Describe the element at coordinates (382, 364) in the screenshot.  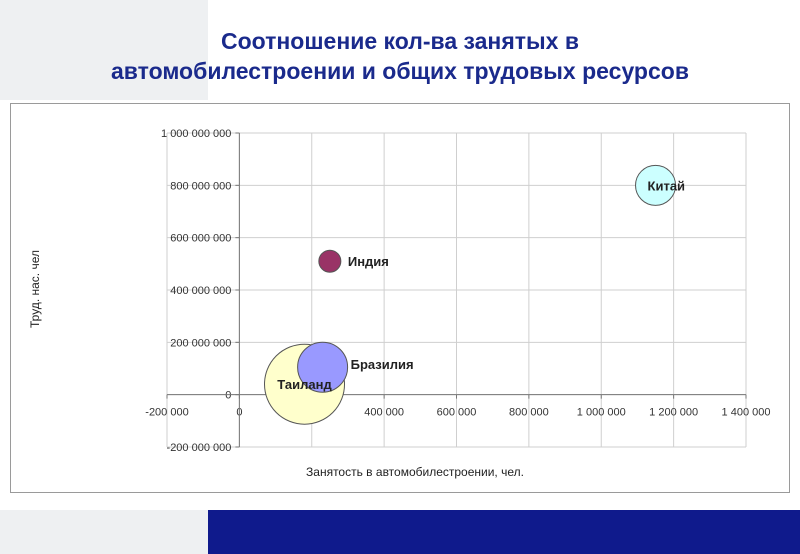
I see `data-label-Бразилия: Бразилия` at that location.